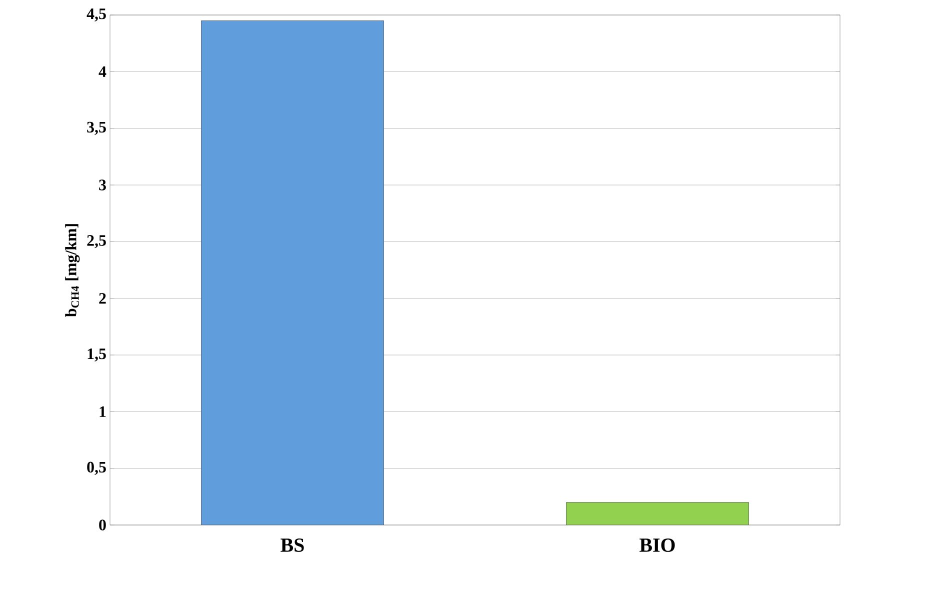 This screenshot has width=935, height=595. What do you see at coordinates (657, 545) in the screenshot?
I see `x-tick-label: BIO` at bounding box center [657, 545].